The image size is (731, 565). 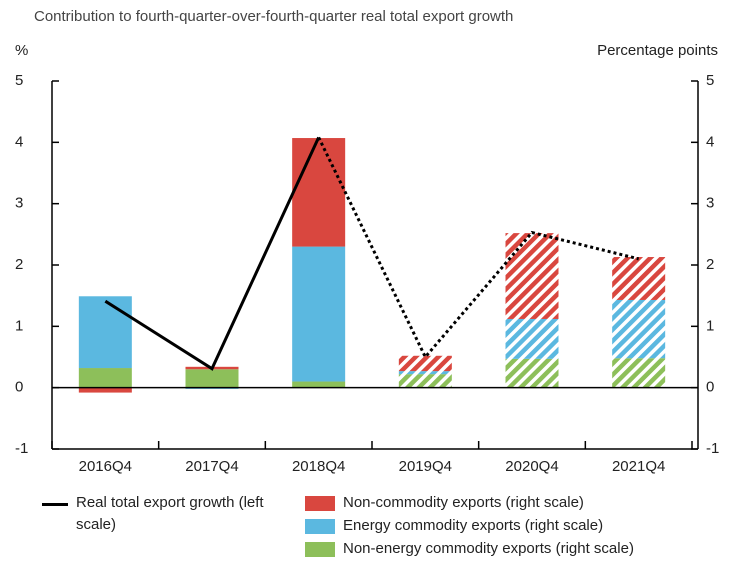 What do you see at coordinates (473, 525) in the screenshot?
I see `legend-label: Energy commodity exports (right scale)` at bounding box center [473, 525].